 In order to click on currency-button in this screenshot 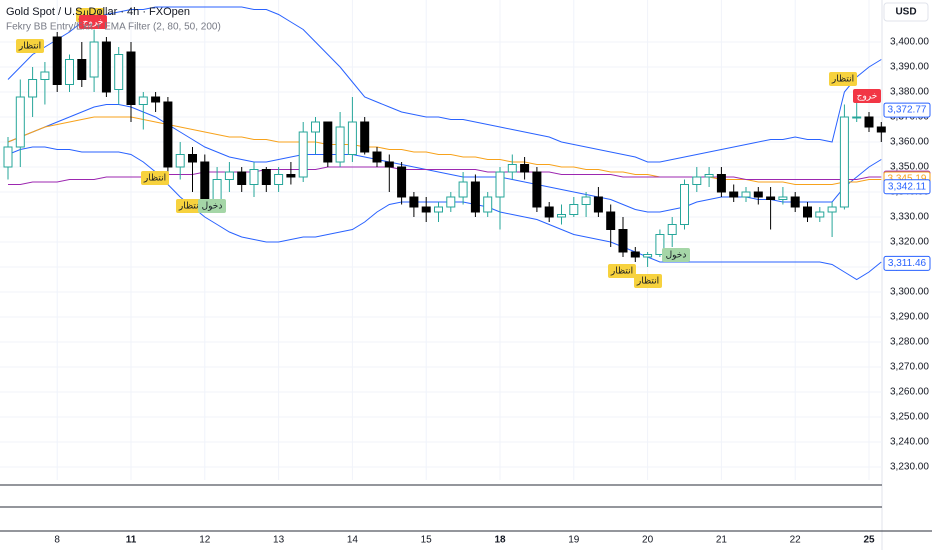, I will do `click(906, 12)`.